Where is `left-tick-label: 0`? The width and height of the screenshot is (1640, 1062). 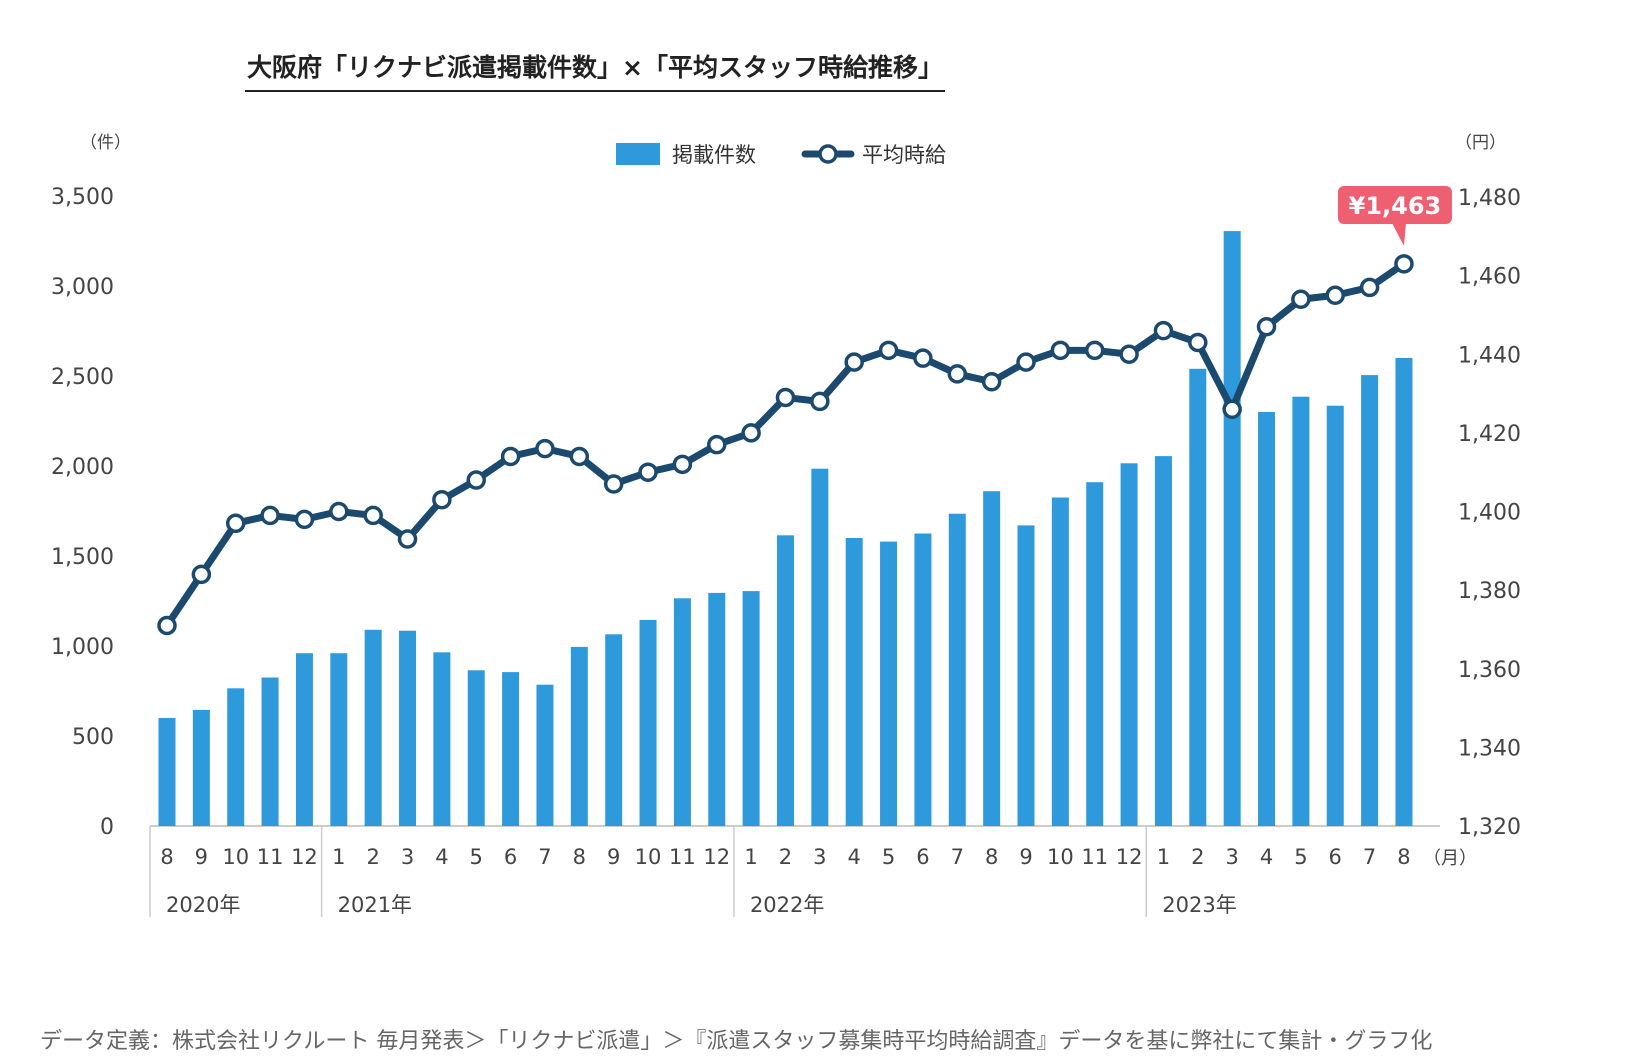
left-tick-label: 0 is located at coordinates (107, 827).